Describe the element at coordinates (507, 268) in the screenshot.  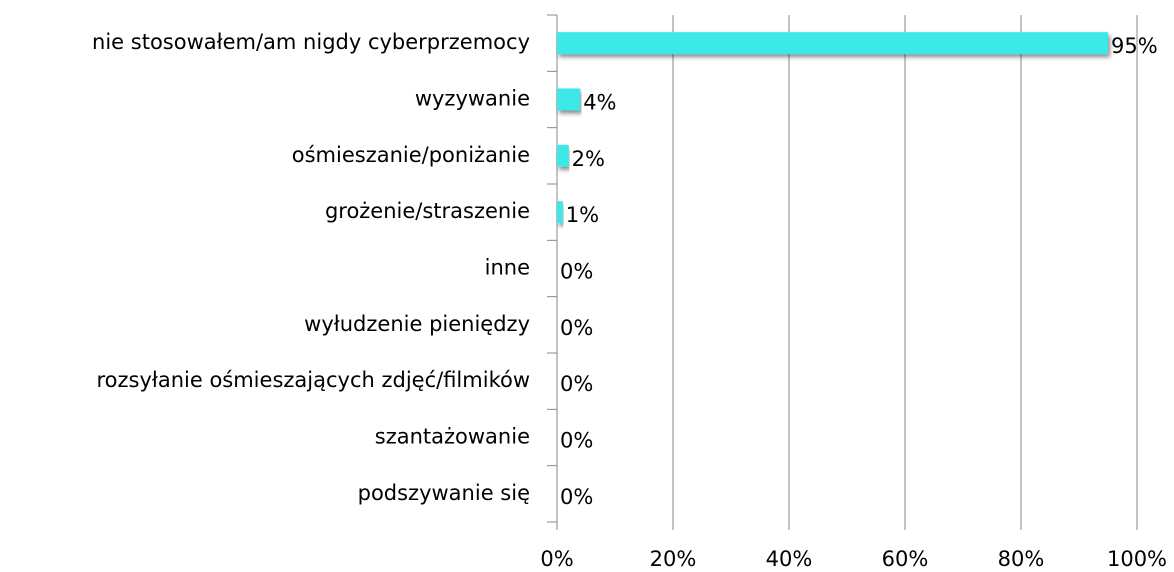
I see `y-tick-label: inne` at that location.